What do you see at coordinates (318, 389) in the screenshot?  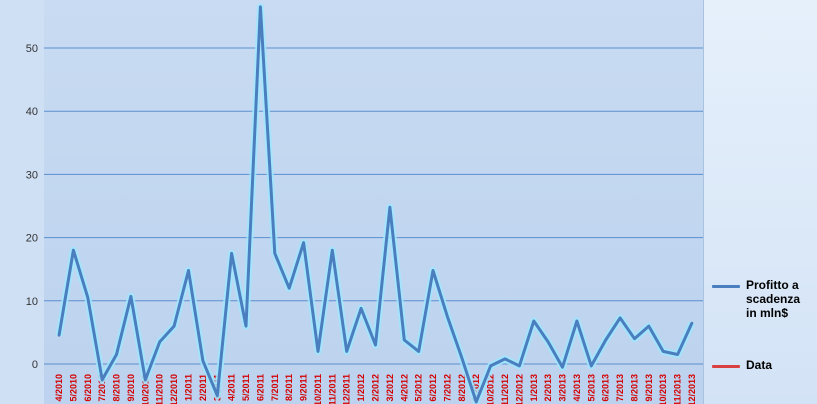 I see `x-tick-label: 10/2011` at bounding box center [318, 389].